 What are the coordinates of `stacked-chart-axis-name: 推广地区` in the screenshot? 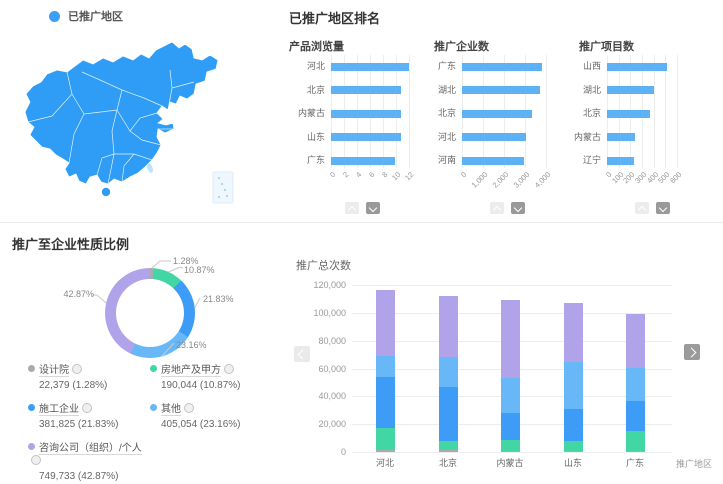 It's located at (694, 464).